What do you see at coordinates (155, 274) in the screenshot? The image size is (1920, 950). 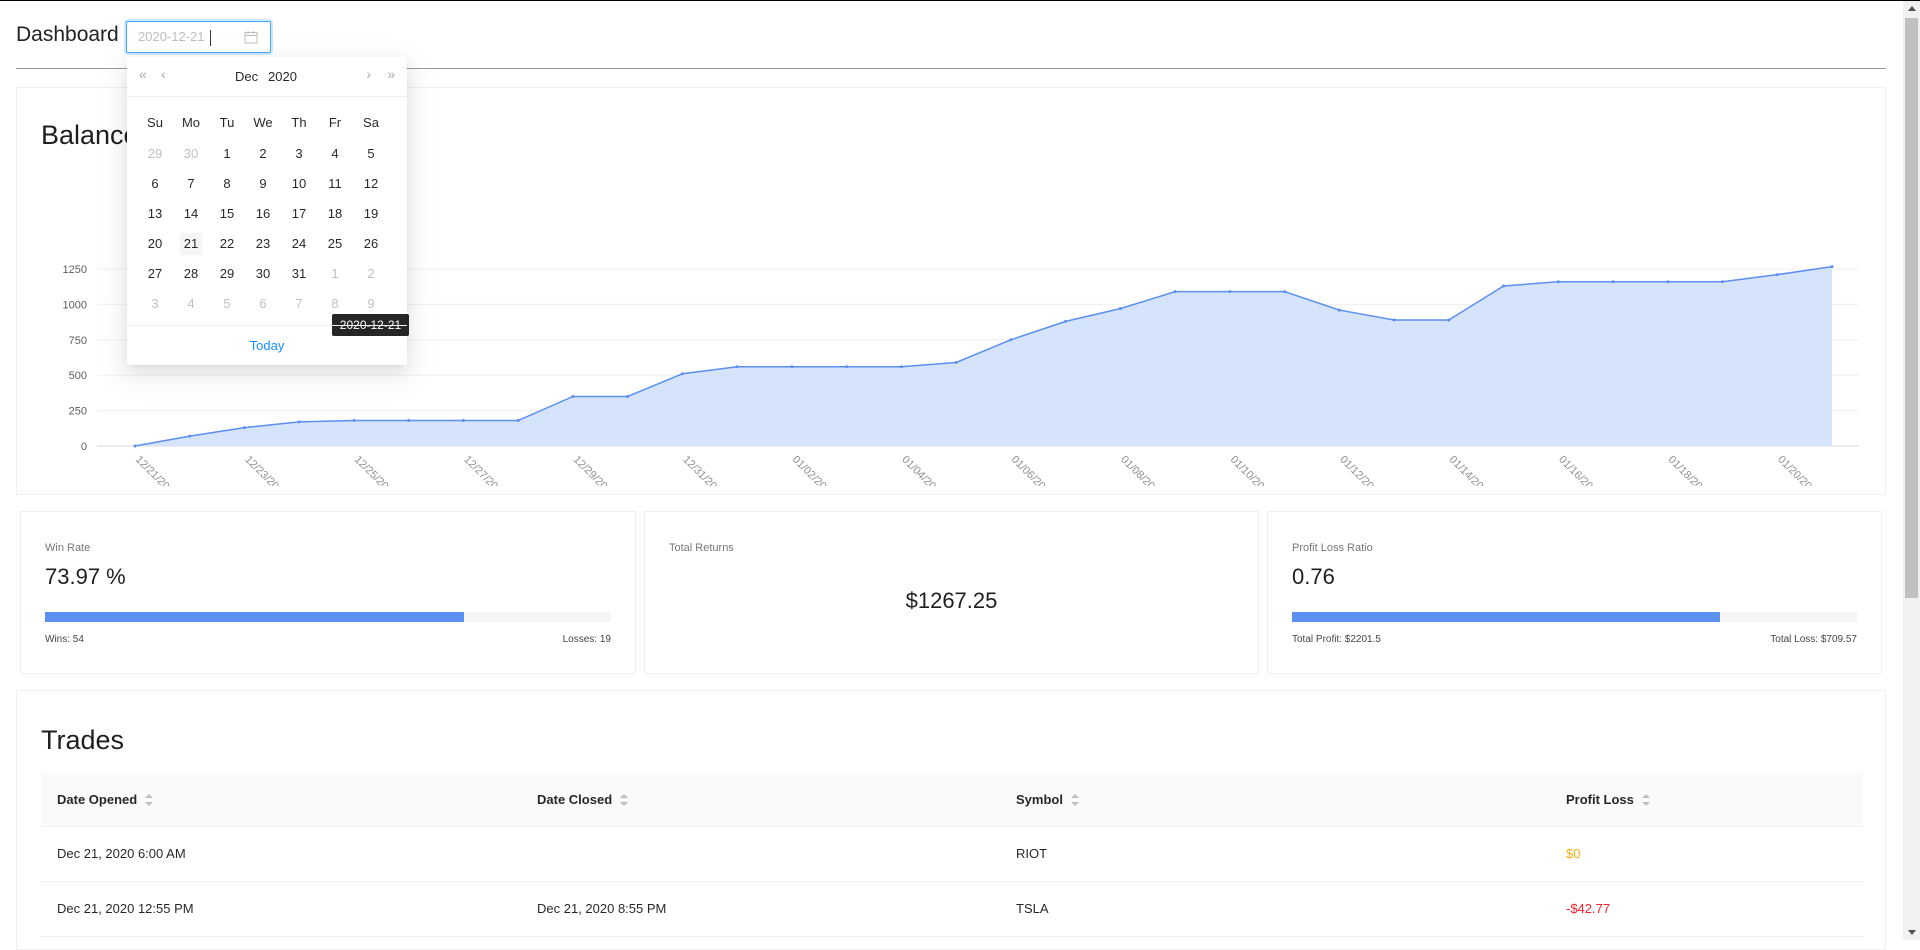 I see `day-cell: 27` at bounding box center [155, 274].